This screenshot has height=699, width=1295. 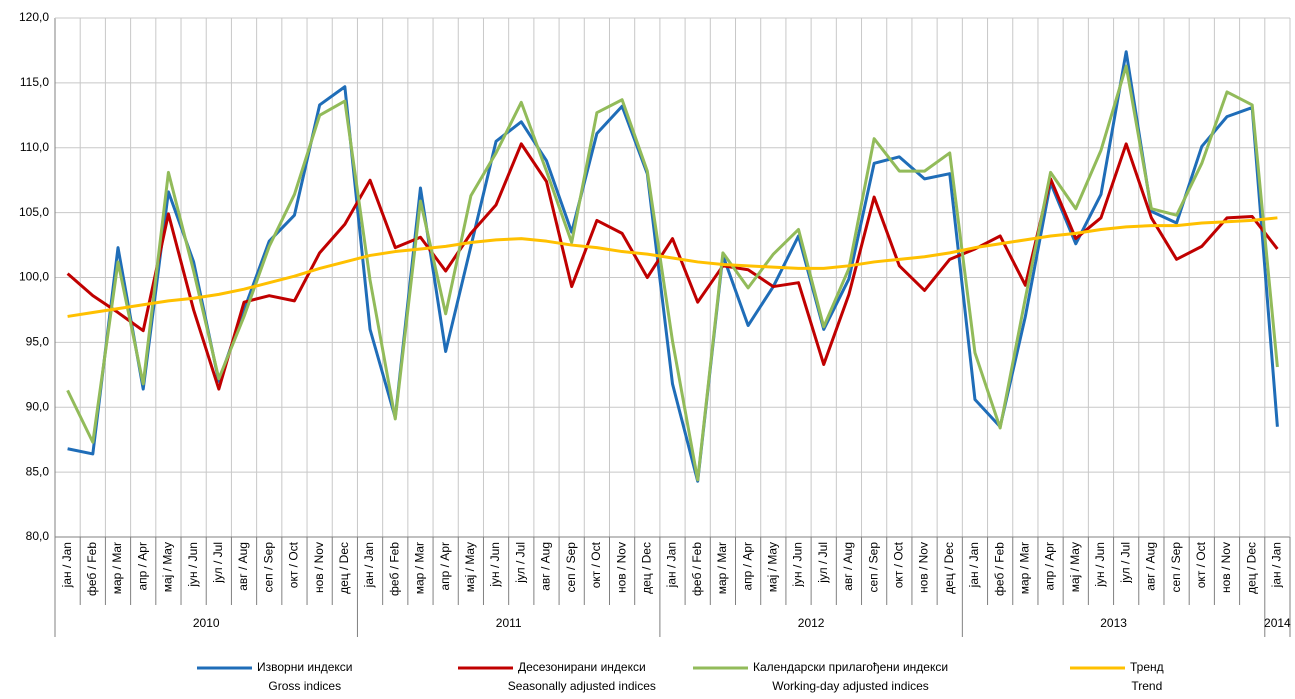 What do you see at coordinates (38, 342) in the screenshot?
I see `y-tick-label: 95,0` at bounding box center [38, 342].